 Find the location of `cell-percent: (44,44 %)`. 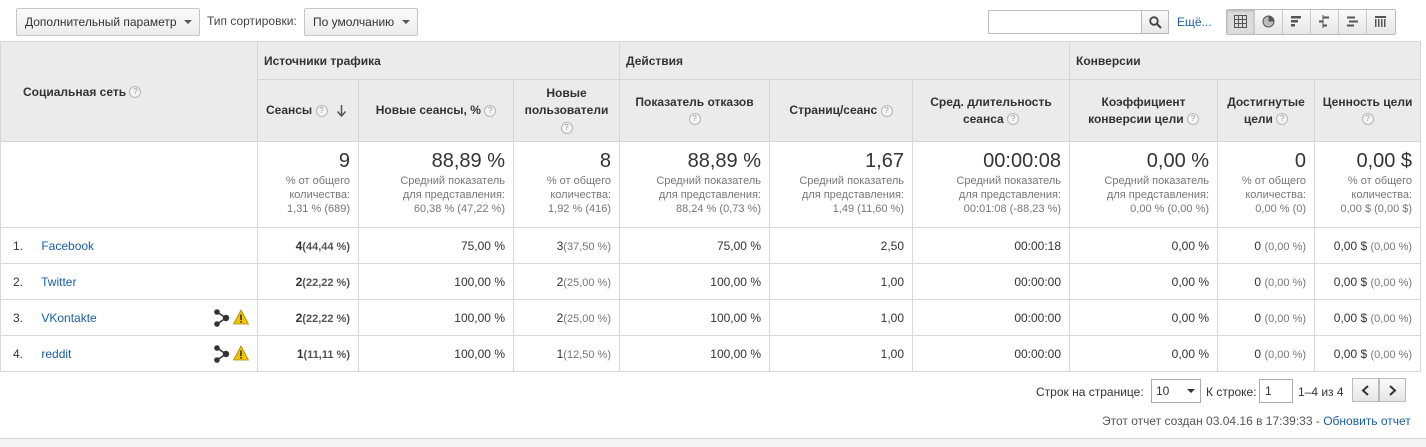

cell-percent: (44,44 %) is located at coordinates (326, 246).